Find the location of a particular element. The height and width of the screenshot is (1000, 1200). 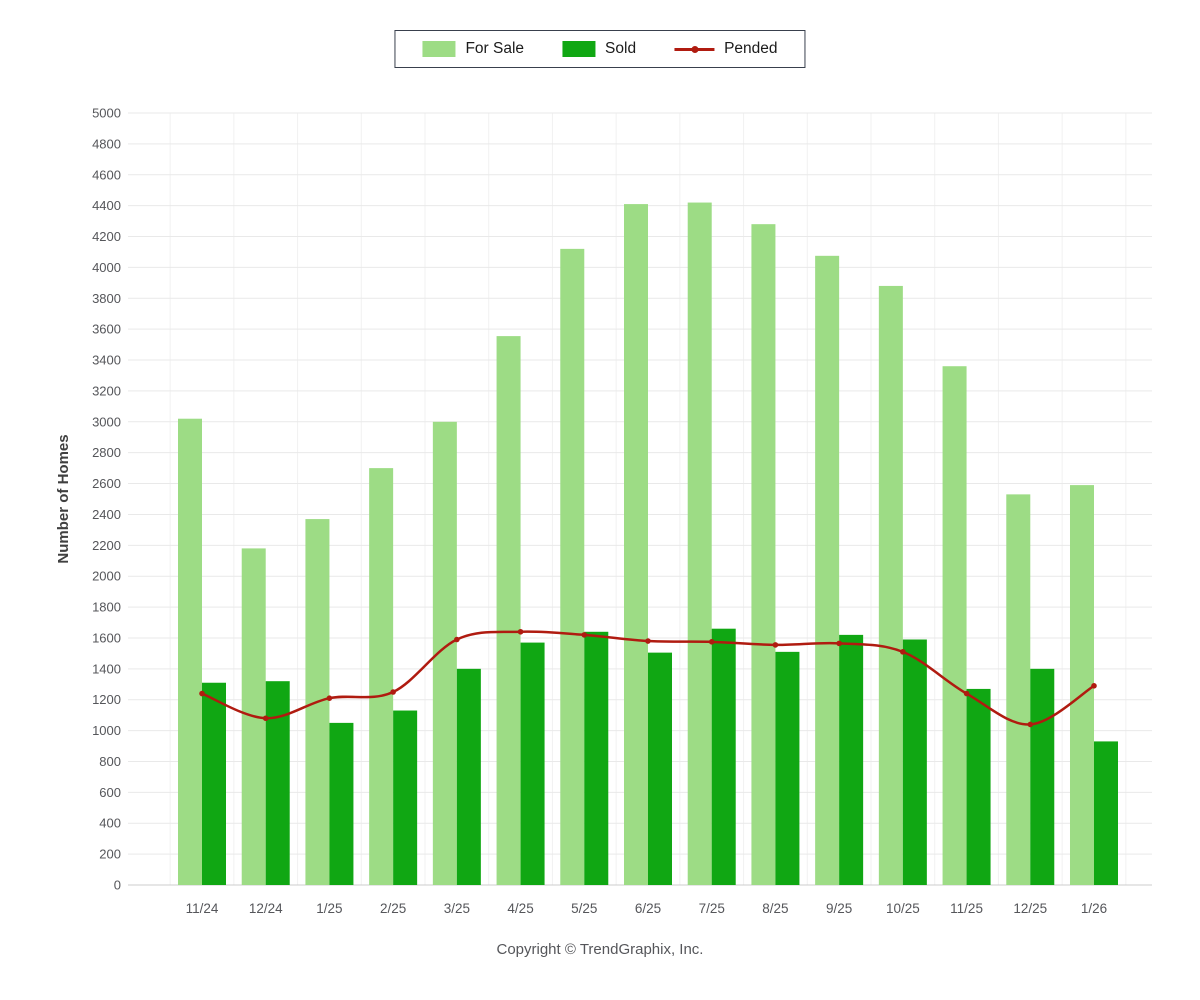

x-tick-label: 9/25 is located at coordinates (839, 908).